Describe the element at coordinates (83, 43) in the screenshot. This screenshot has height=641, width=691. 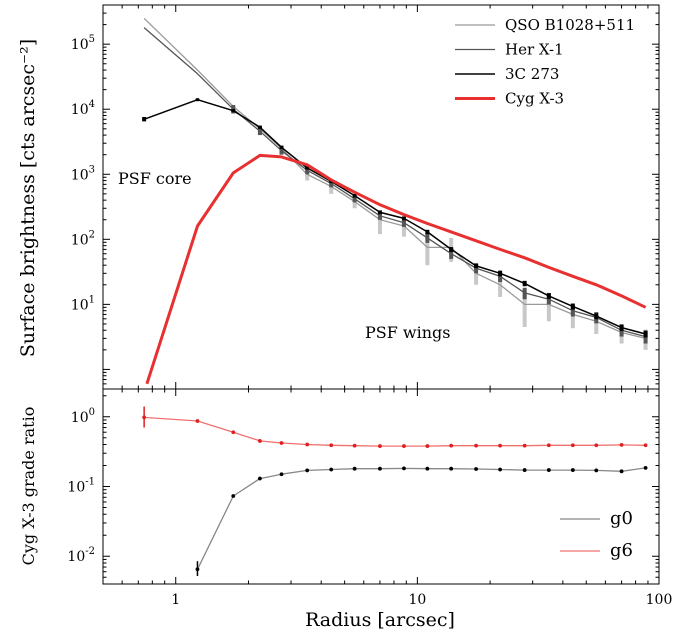
I see `y-tick-label: 10⁵` at that location.